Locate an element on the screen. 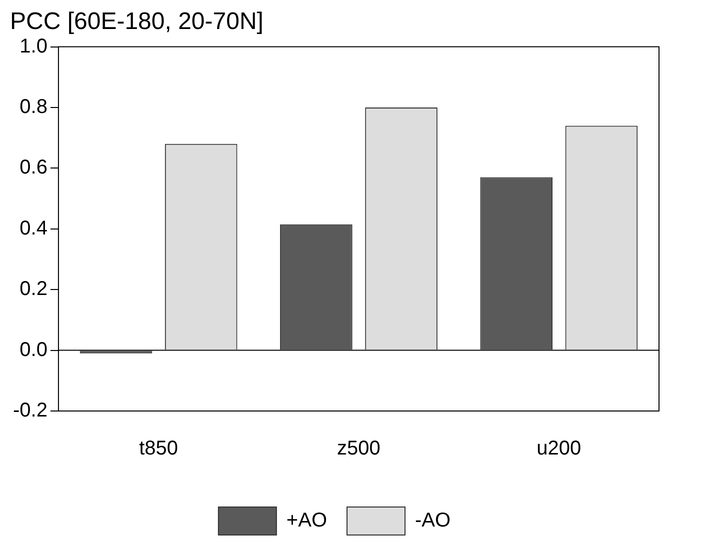 Image resolution: width=721 pixels, height=555 pixels. legend-label: -AO is located at coordinates (433, 521).